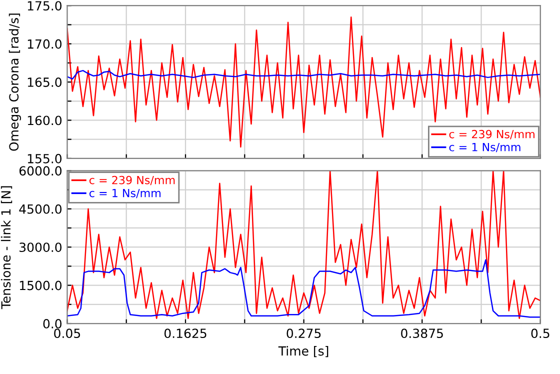 This screenshot has height=374, width=560. I want to click on x-tick-label: 0.275, so click(303, 333).